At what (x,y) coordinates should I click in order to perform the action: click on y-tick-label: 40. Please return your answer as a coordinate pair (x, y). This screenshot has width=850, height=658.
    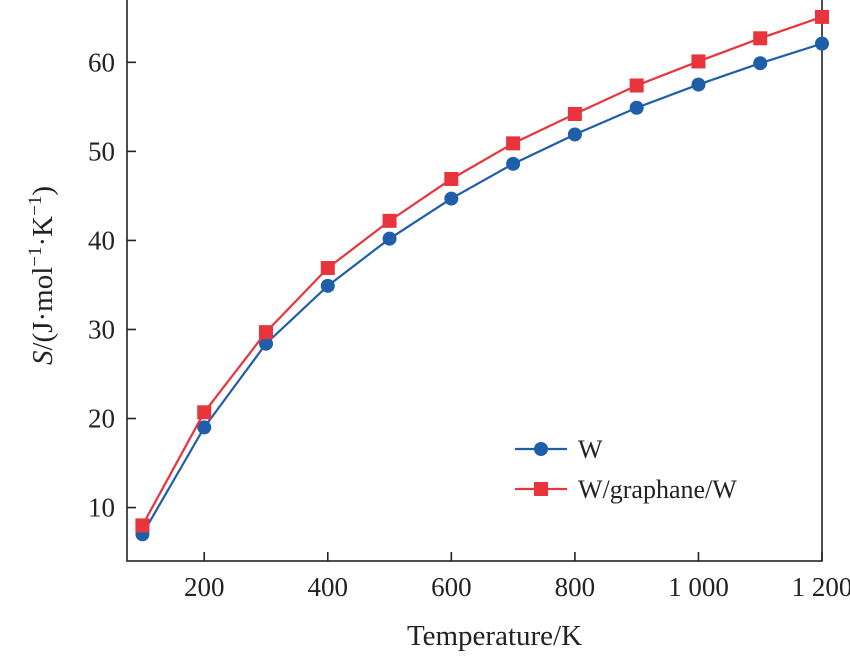
    Looking at the image, I should click on (101, 240).